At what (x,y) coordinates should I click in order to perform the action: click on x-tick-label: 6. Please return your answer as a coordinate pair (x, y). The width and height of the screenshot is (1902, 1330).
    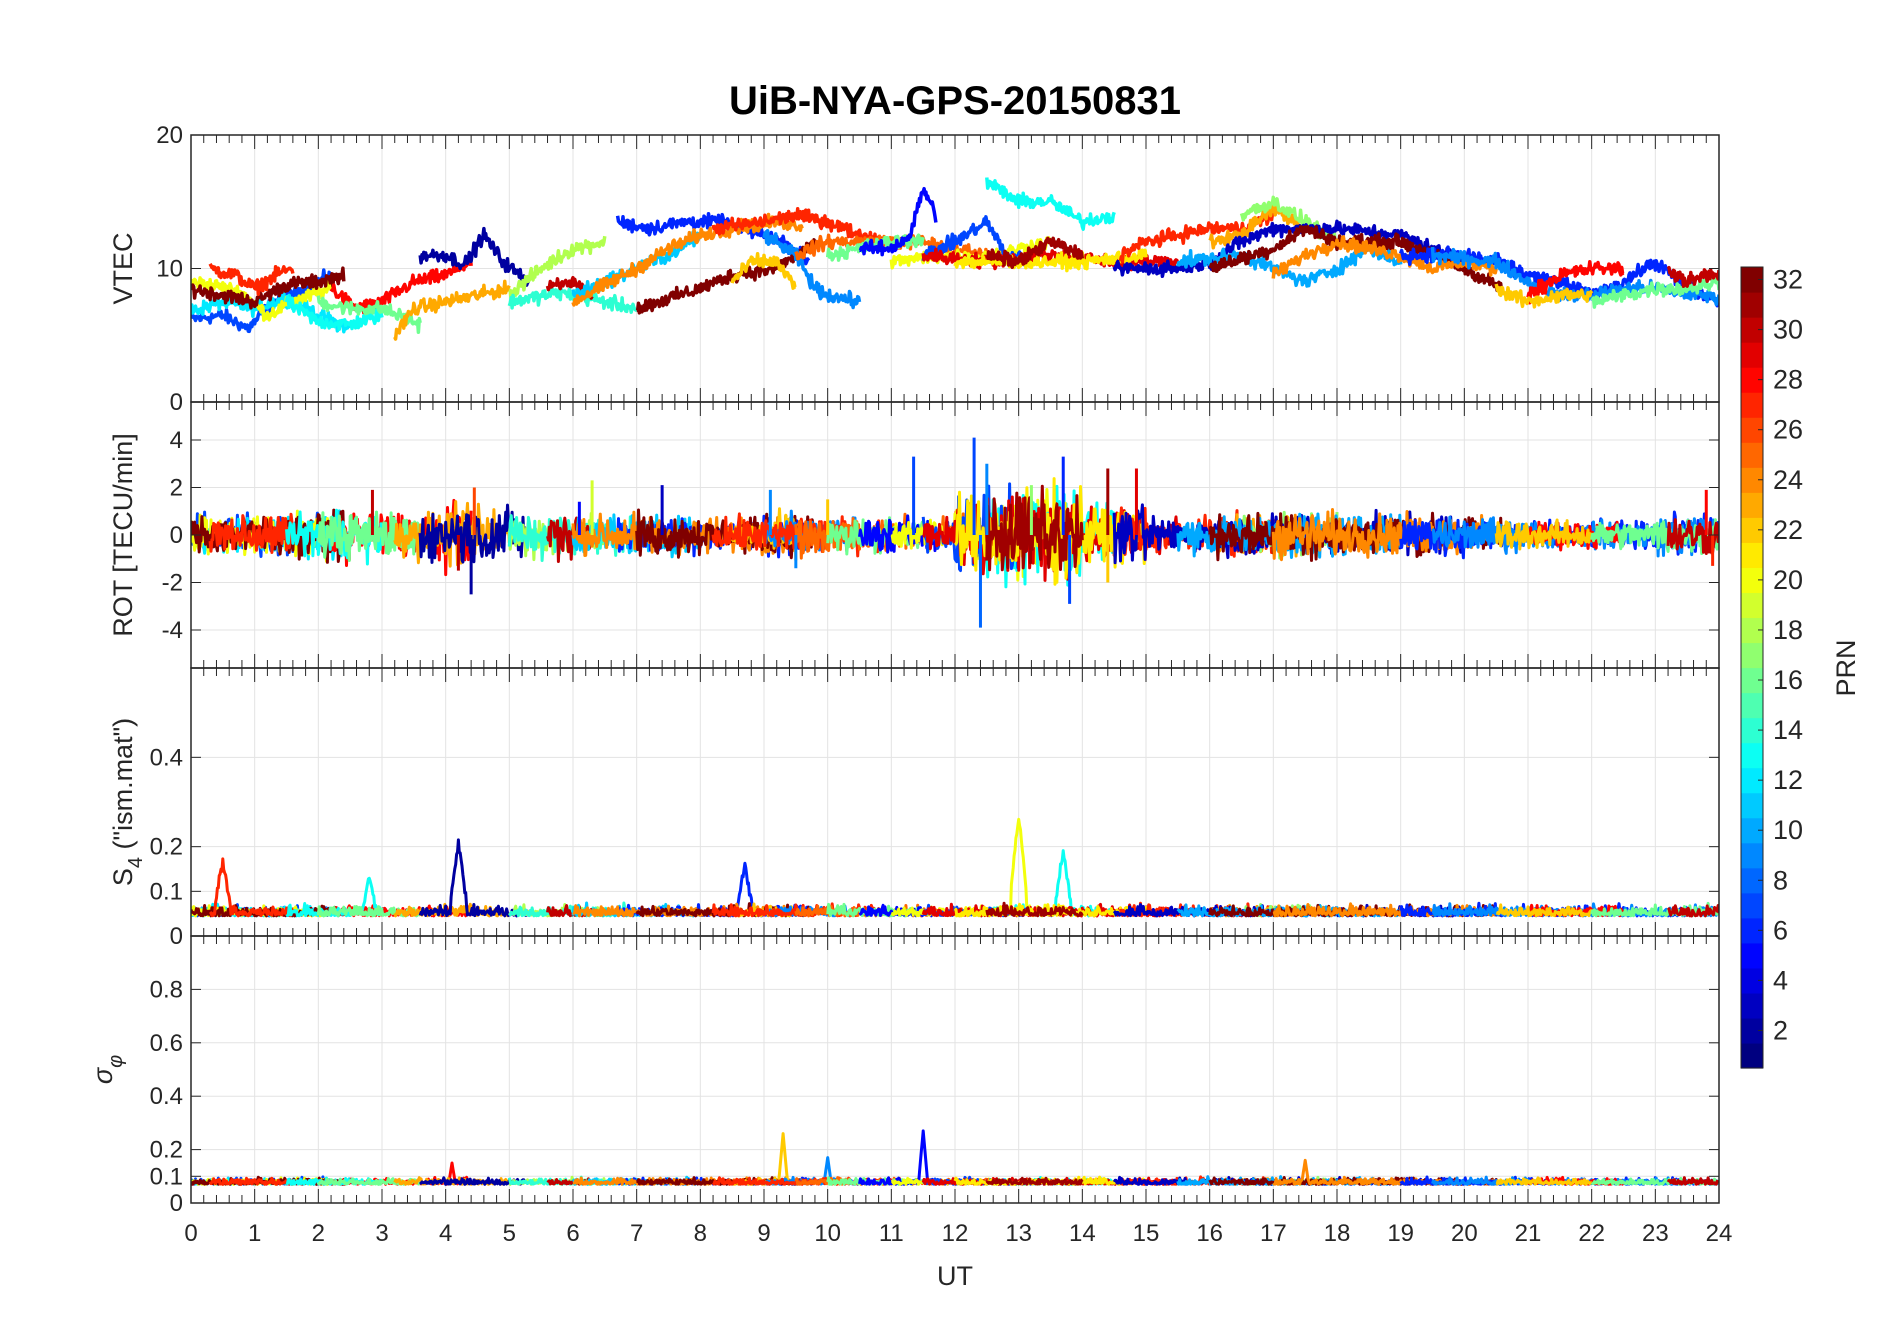
    Looking at the image, I should click on (572, 1233).